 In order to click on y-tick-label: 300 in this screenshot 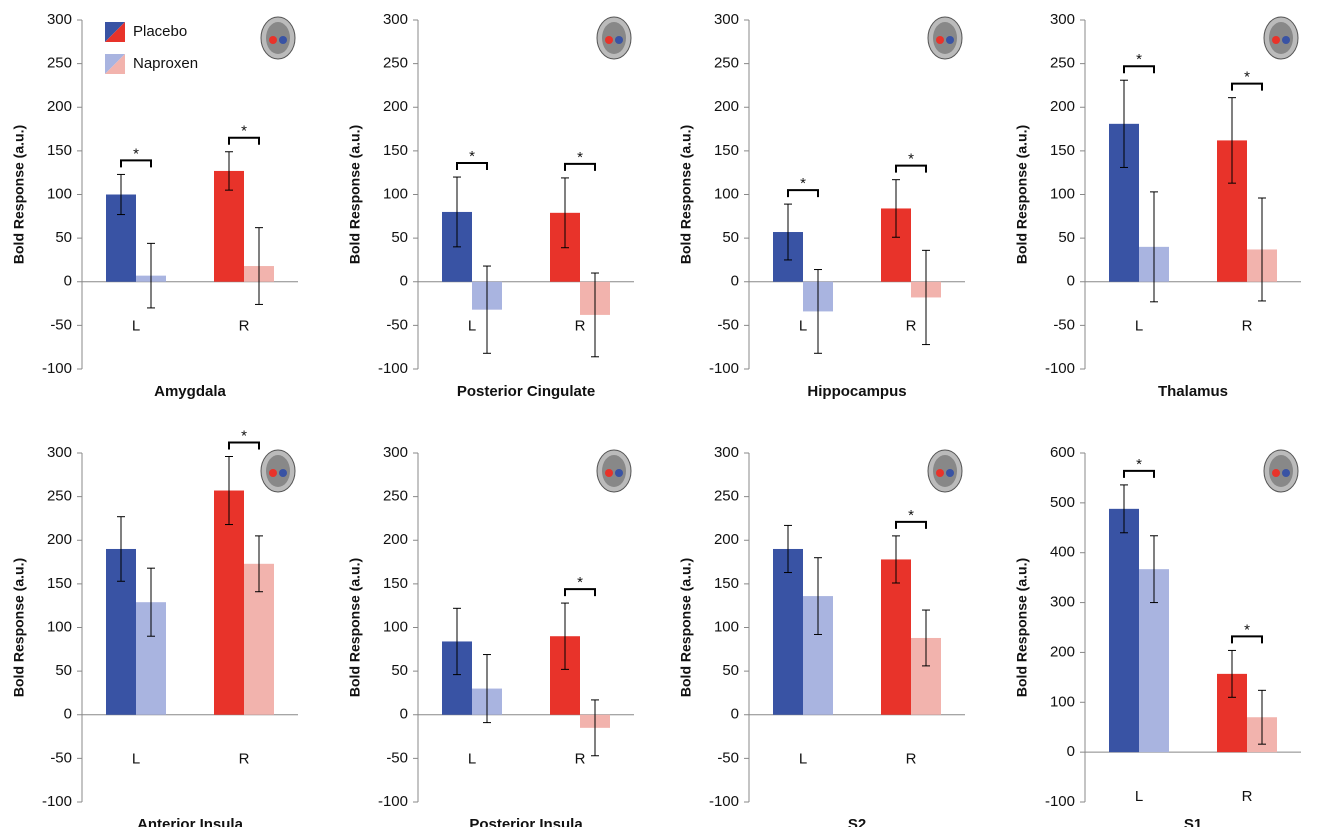, I will do `click(59, 452)`.